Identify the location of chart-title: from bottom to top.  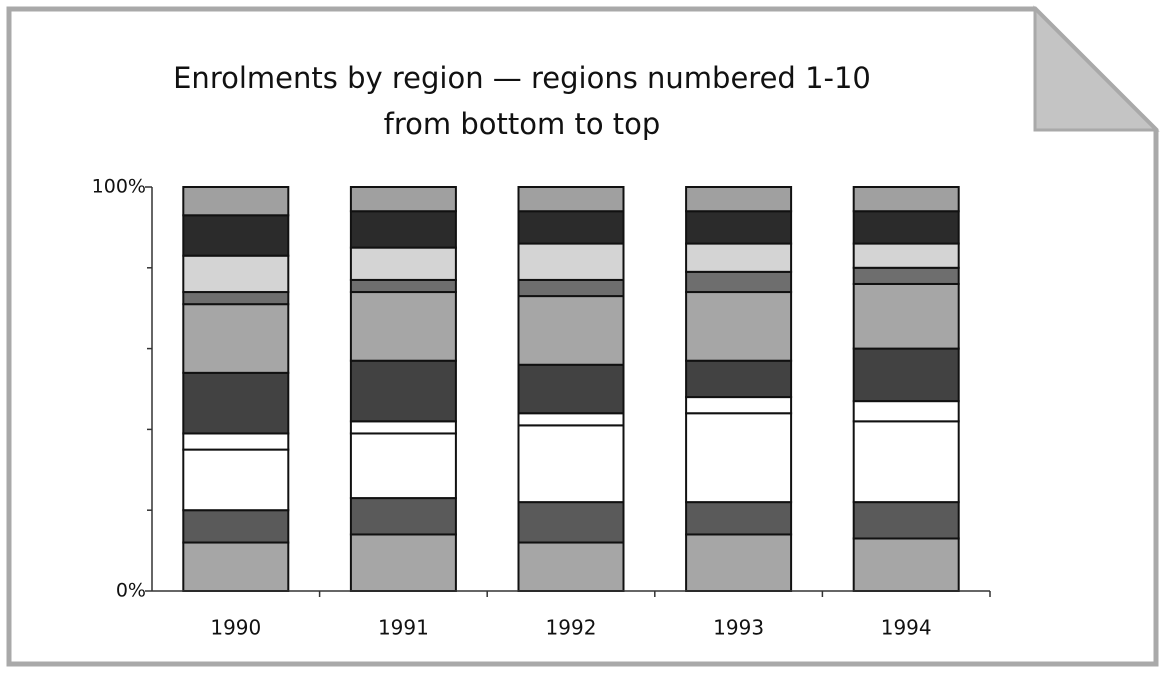
(522, 124).